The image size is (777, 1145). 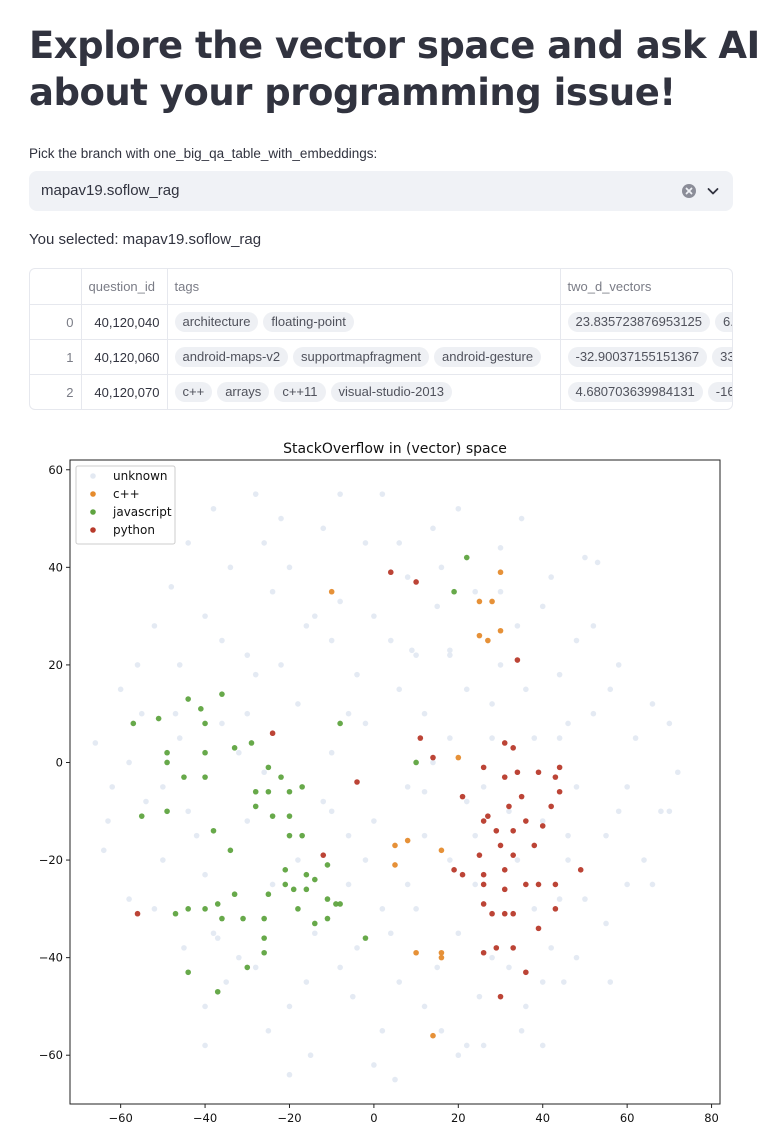 What do you see at coordinates (51, 1055) in the screenshot?
I see `y-tick-label: −60` at bounding box center [51, 1055].